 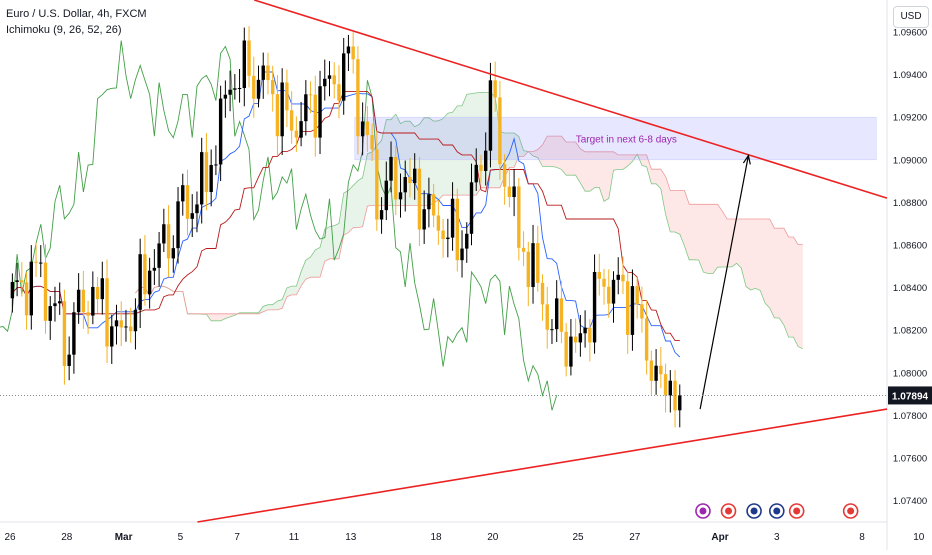 What do you see at coordinates (910, 203) in the screenshot?
I see `y-tick-label: 1.08800` at bounding box center [910, 203].